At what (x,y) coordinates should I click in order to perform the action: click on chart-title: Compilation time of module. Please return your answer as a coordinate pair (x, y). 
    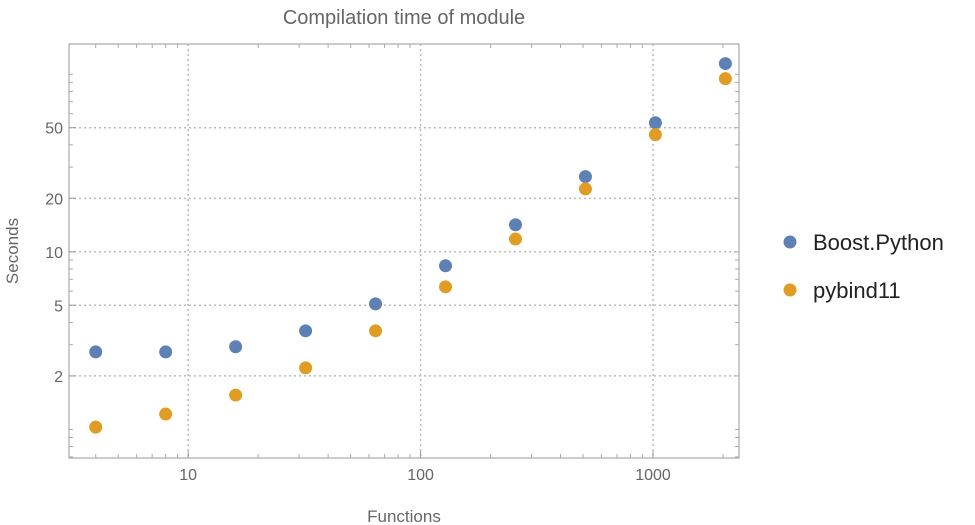
    Looking at the image, I should click on (404, 18).